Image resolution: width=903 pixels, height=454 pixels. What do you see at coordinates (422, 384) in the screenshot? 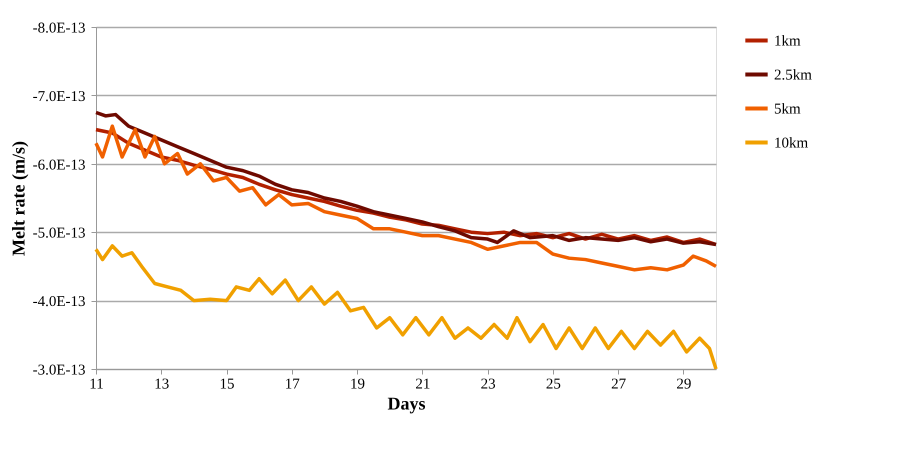
I see `x-tick-label: 21` at bounding box center [422, 384].